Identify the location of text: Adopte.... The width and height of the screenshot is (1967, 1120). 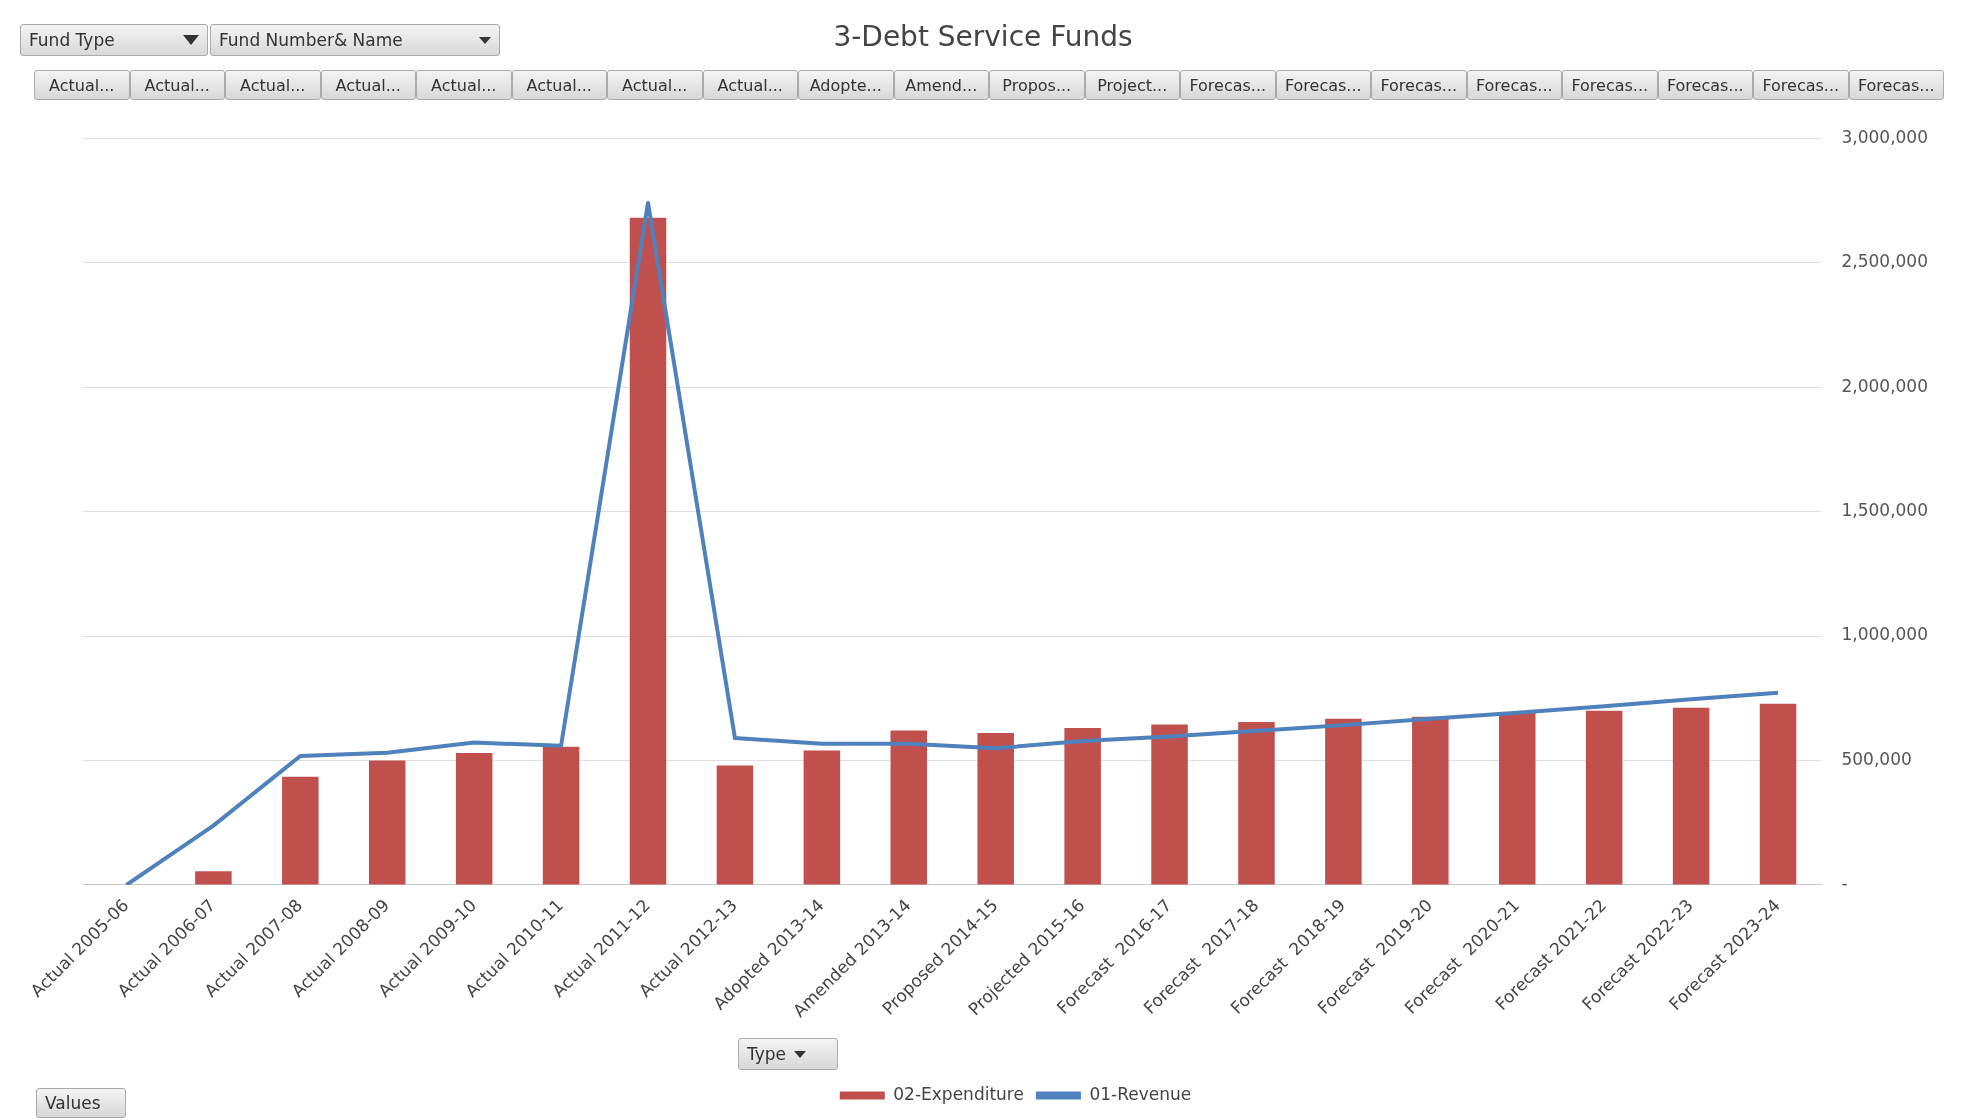
(846, 85).